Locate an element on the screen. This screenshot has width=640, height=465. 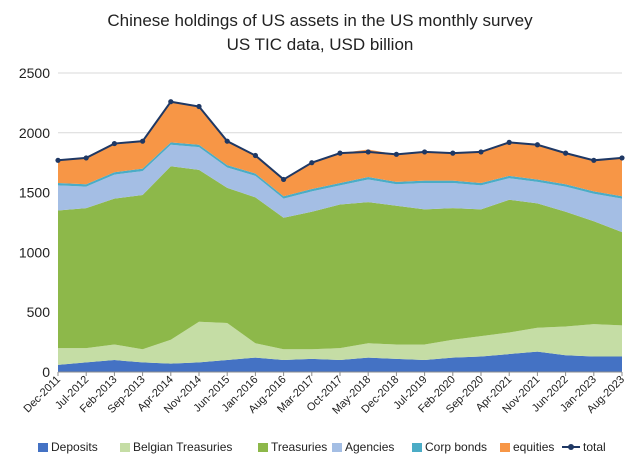
y-tick-label-0: 0 is located at coordinates (46, 372).